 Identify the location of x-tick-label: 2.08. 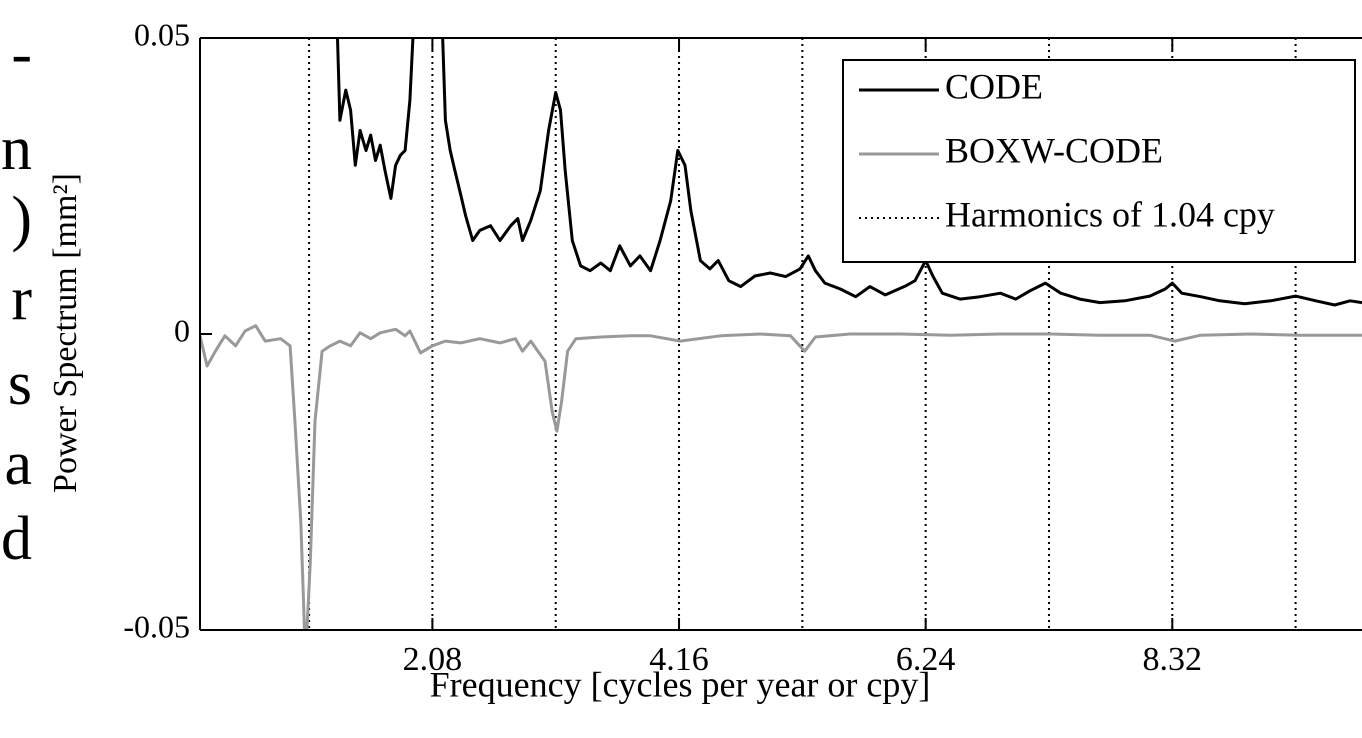
(433, 659).